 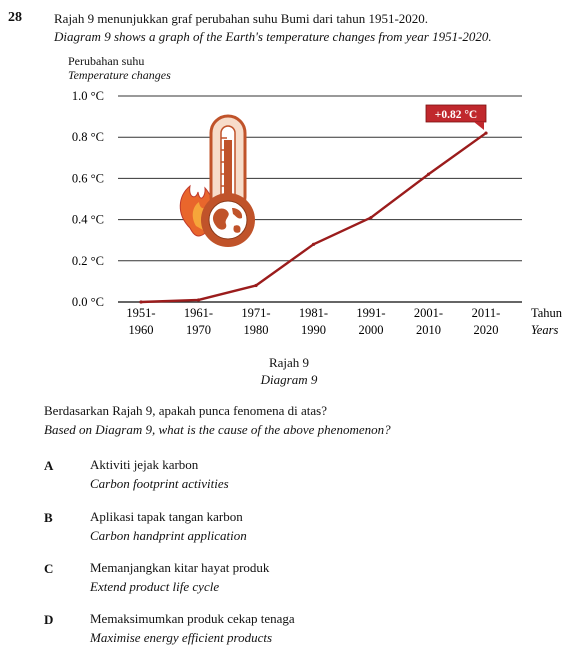 I want to click on thermometer-earth-flame-icon, so click(x=217, y=180).